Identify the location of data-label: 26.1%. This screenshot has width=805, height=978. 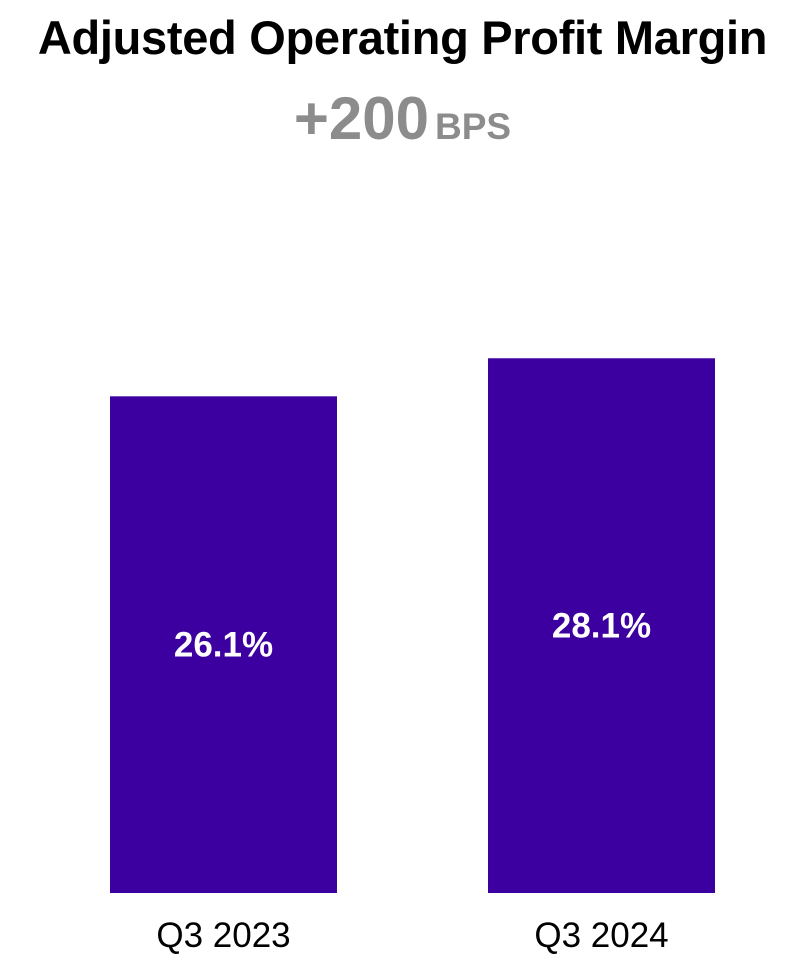
(223, 645).